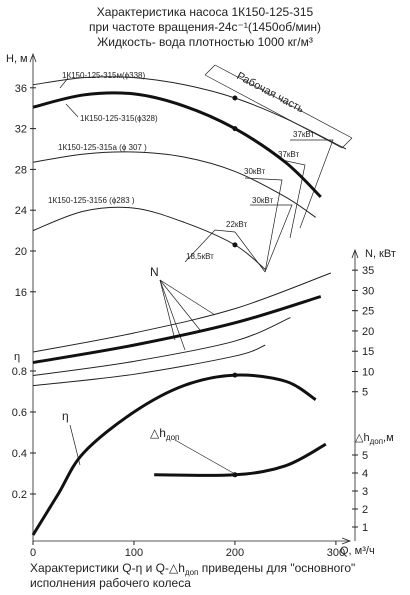  Describe the element at coordinates (336, 553) in the screenshot. I see `x-tick-label: 300` at that location.